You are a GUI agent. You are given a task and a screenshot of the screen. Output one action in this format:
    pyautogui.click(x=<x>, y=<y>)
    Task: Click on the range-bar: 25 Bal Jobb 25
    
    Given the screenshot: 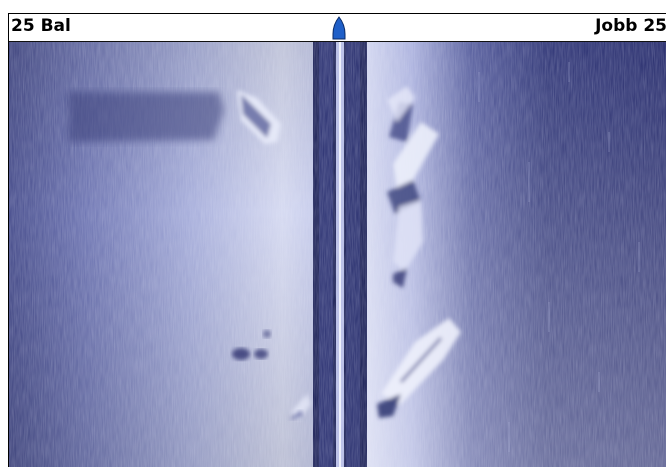 What is the action you would take?
    pyautogui.click(x=337, y=28)
    